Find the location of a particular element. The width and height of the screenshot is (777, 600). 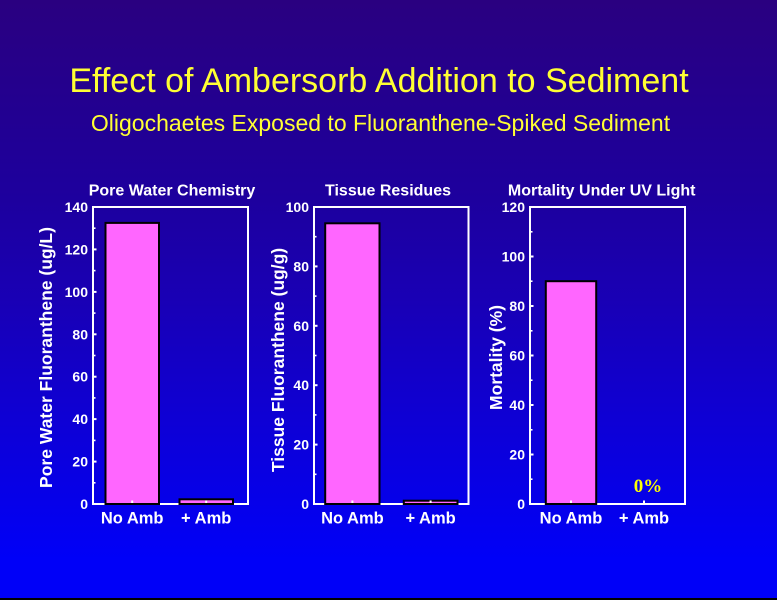

svg-text: Pore Water Chemistry is located at coordinates (172, 191).